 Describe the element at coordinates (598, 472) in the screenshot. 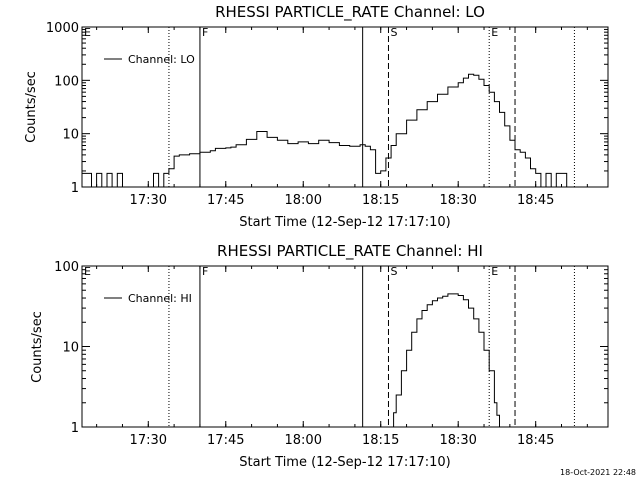

I see `generated-timestamp: 18-Oct-2021 22:48` at that location.